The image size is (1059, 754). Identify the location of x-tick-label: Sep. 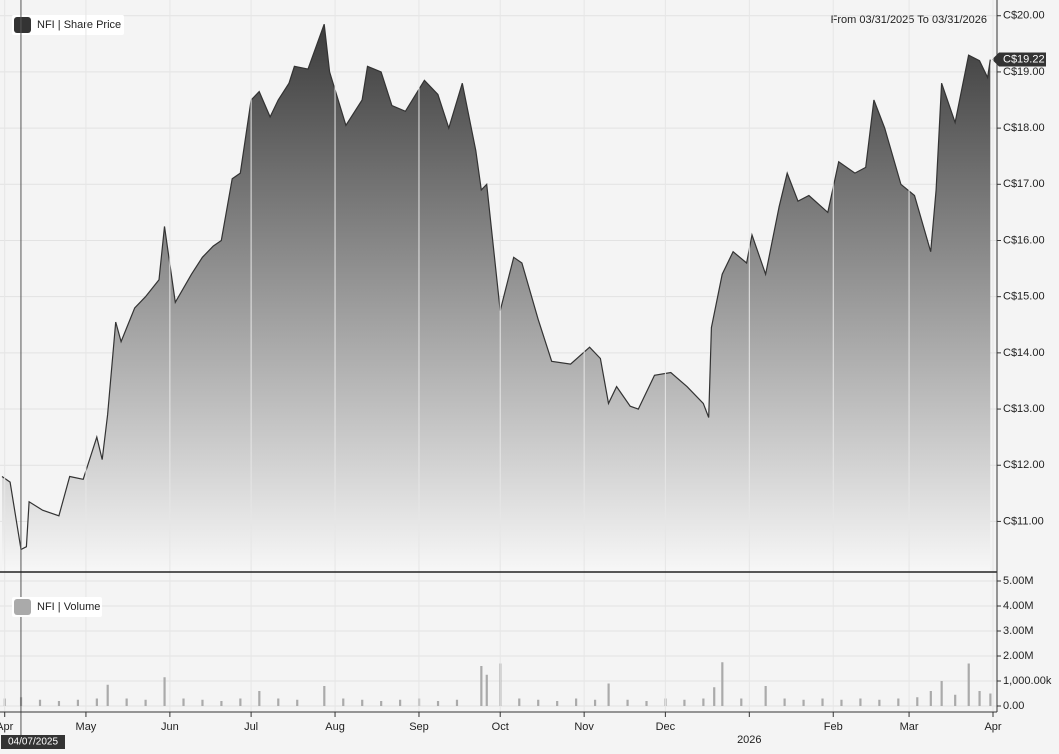
(419, 727).